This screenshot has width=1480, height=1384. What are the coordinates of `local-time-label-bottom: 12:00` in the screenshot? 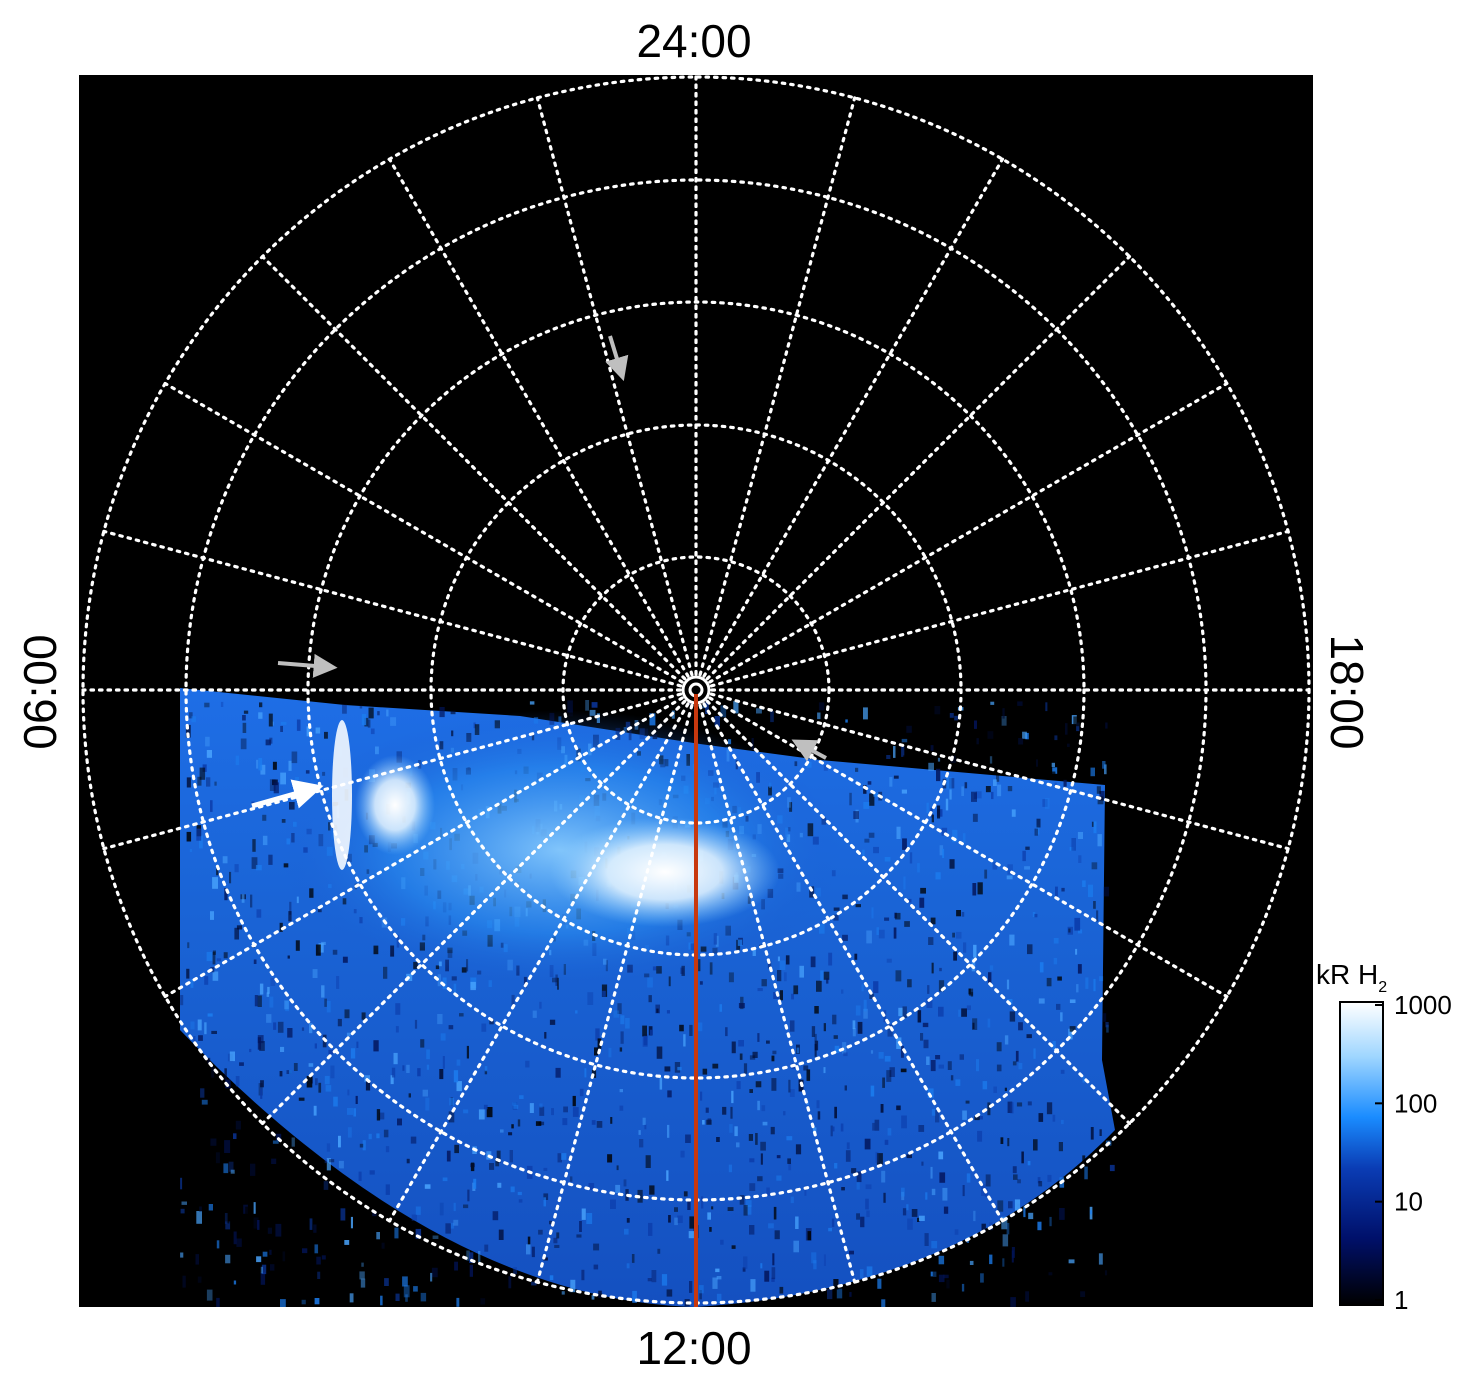 It's located at (693, 1348).